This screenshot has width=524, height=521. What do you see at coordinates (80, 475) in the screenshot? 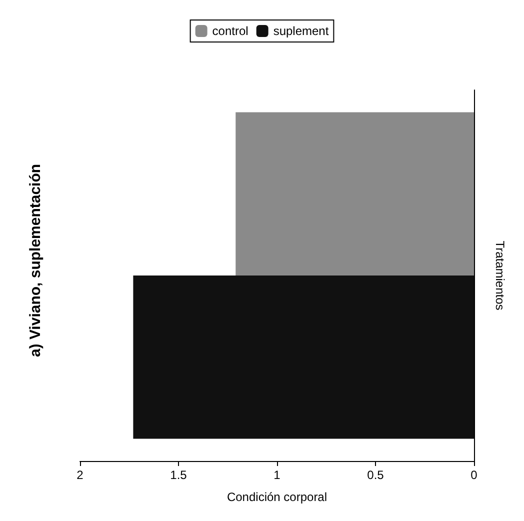
I see `x-tick-label: 2` at bounding box center [80, 475].